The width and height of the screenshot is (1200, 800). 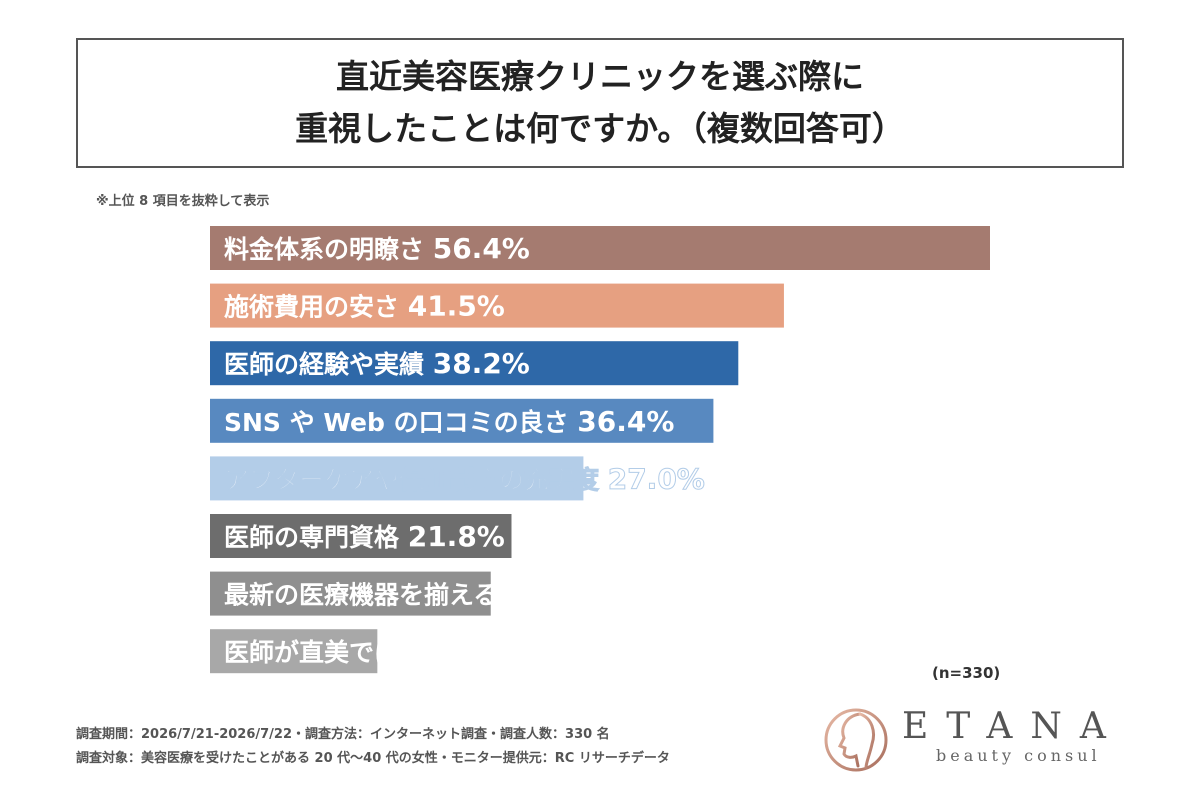 What do you see at coordinates (656, 478) in the screenshot?
I see `value-label: 27.0%` at bounding box center [656, 478].